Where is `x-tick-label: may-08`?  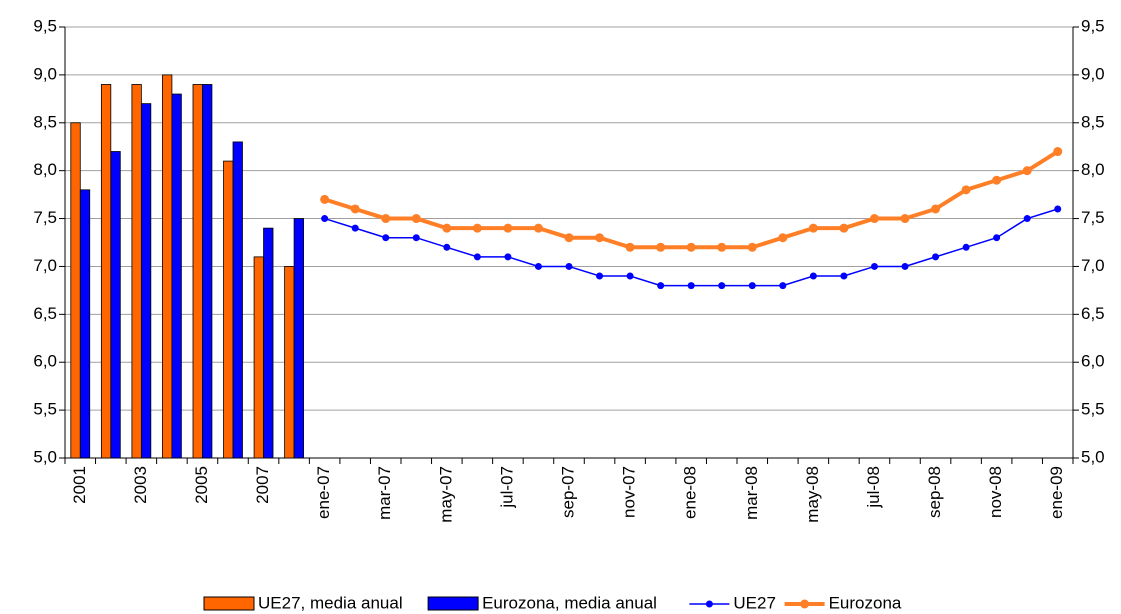
x-tick-label: may-08 is located at coordinates (812, 494).